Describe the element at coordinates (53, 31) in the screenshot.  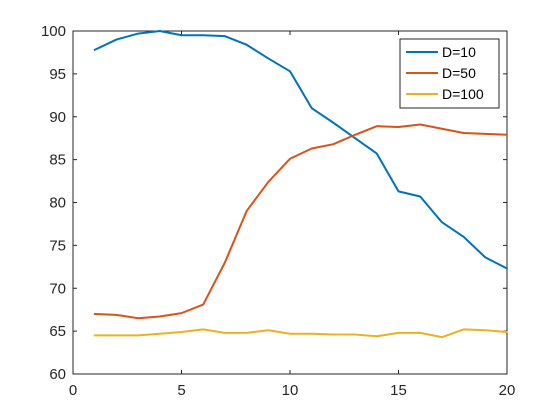
I see `y-tick-label: 100` at that location.